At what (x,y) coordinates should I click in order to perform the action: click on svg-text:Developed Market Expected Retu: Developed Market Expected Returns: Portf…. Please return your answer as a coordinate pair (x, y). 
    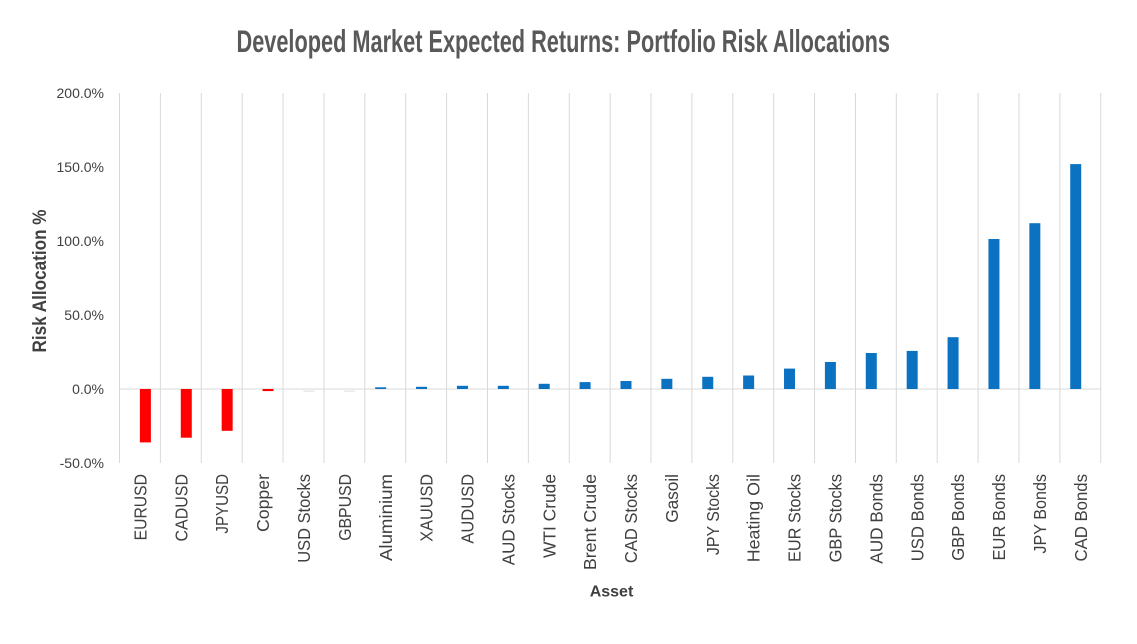
    Looking at the image, I should click on (564, 41).